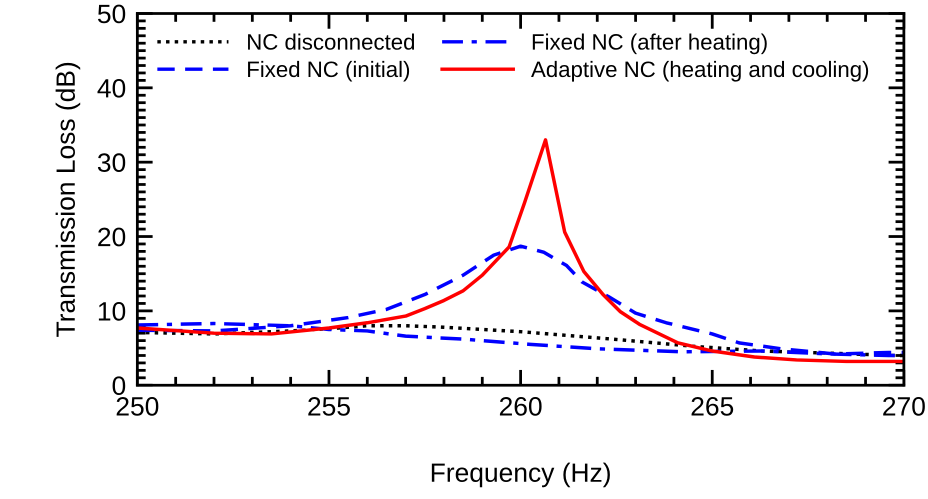 The image size is (928, 499). What do you see at coordinates (112, 311) in the screenshot?
I see `y-tick-label: 10` at bounding box center [112, 311].